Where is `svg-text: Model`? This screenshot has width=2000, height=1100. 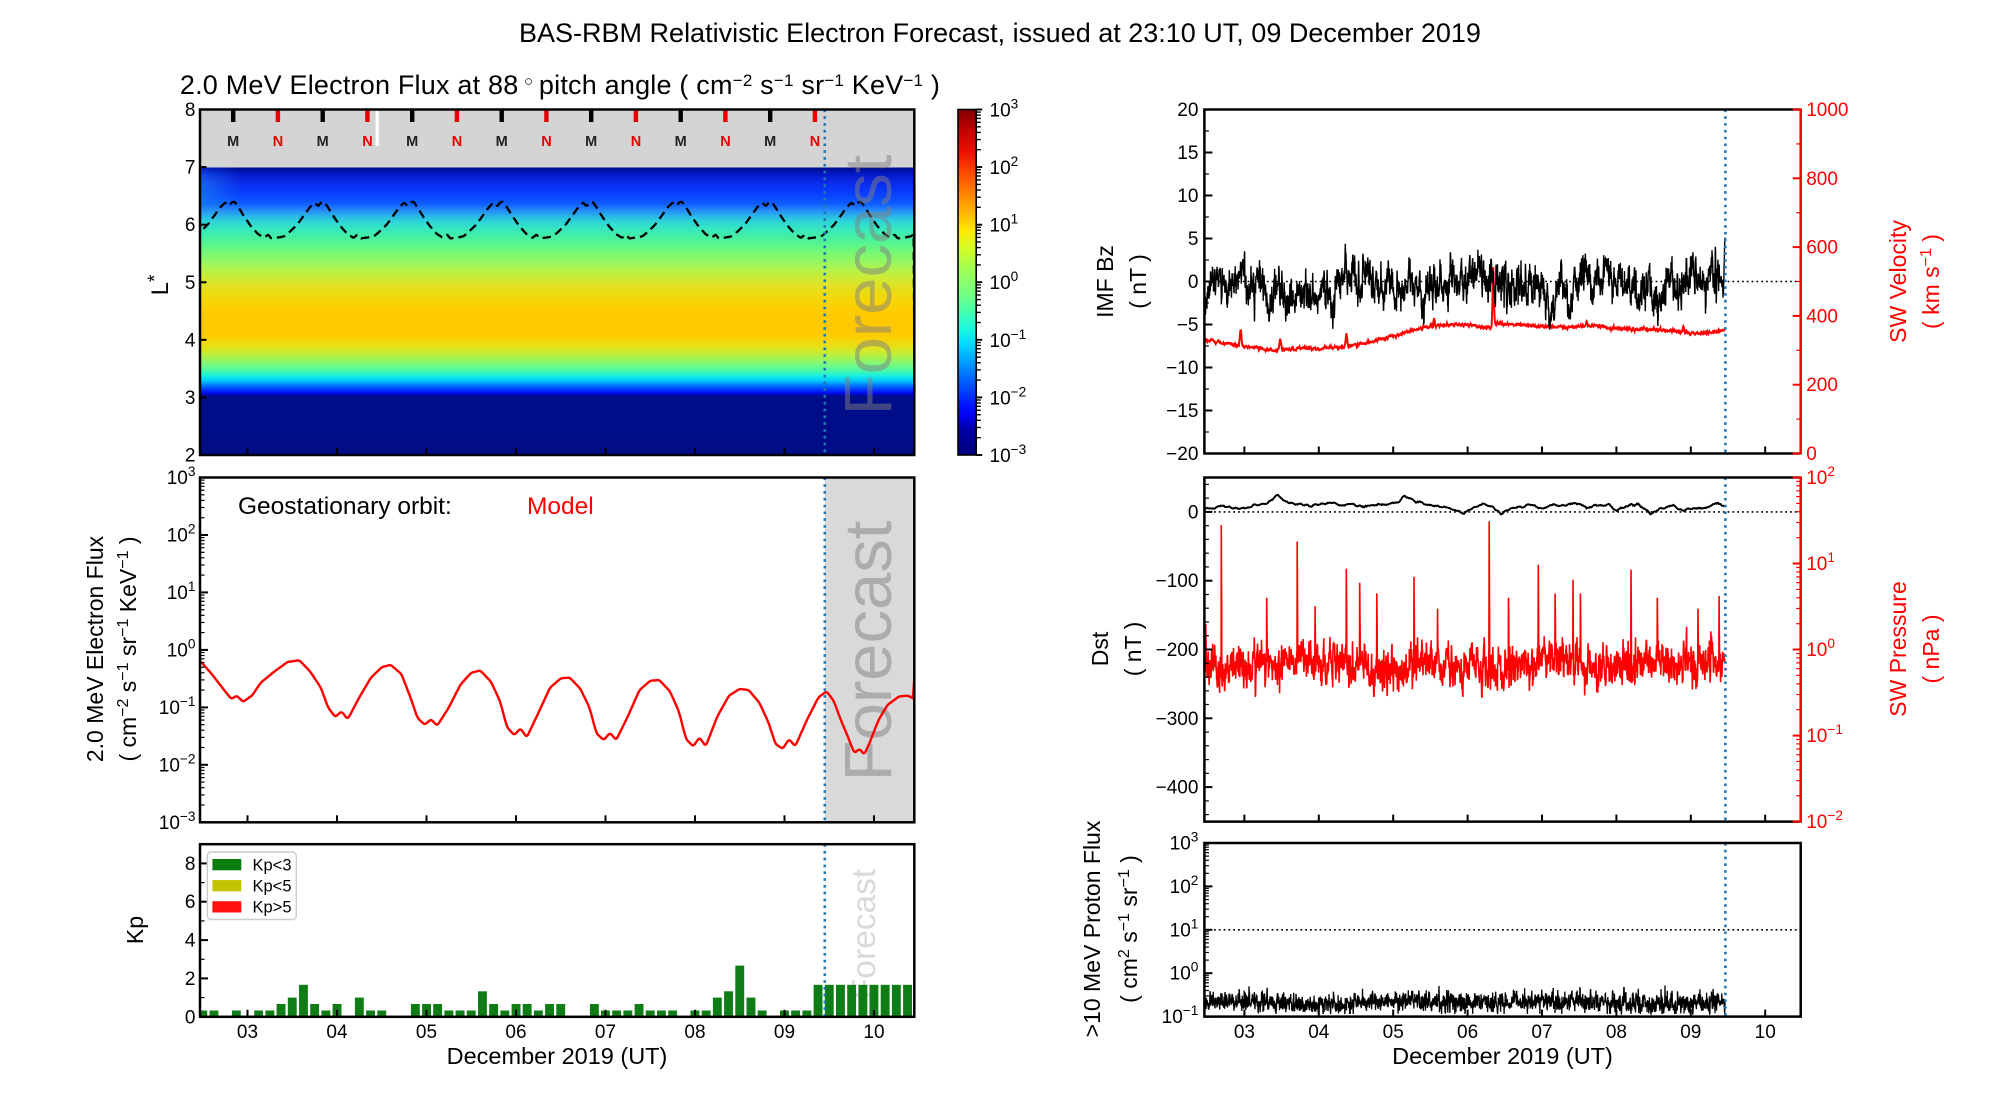 svg-text: Model is located at coordinates (560, 506).